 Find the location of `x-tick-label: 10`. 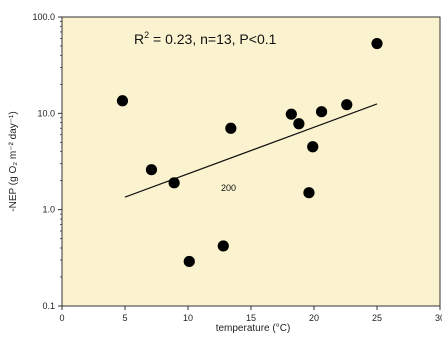

x-tick-label: 10 is located at coordinates (188, 318).